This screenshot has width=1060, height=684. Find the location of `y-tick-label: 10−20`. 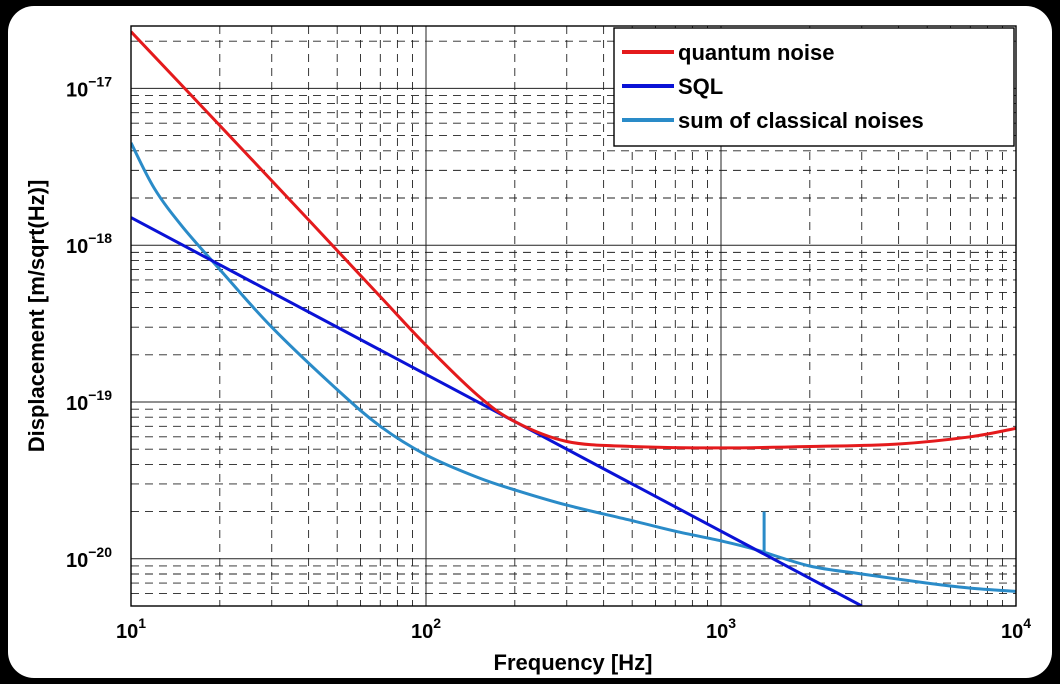

y-tick-label: 10−20 is located at coordinates (89, 558).